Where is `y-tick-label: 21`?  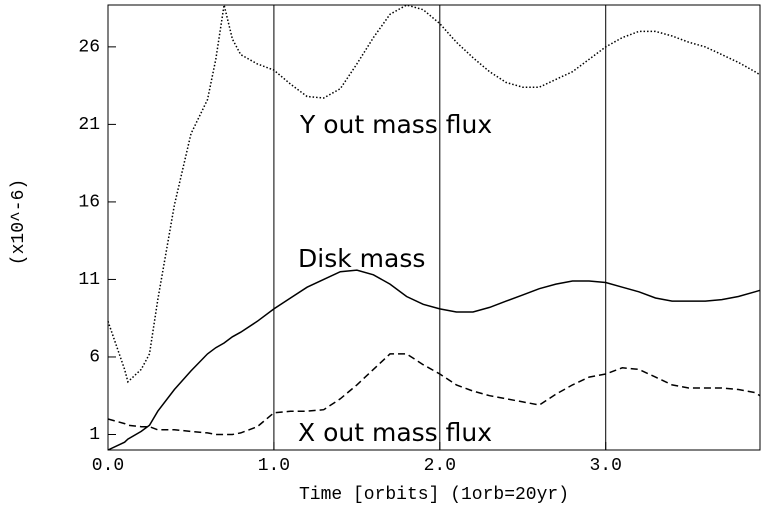
y-tick-label: 21 is located at coordinates (89, 125).